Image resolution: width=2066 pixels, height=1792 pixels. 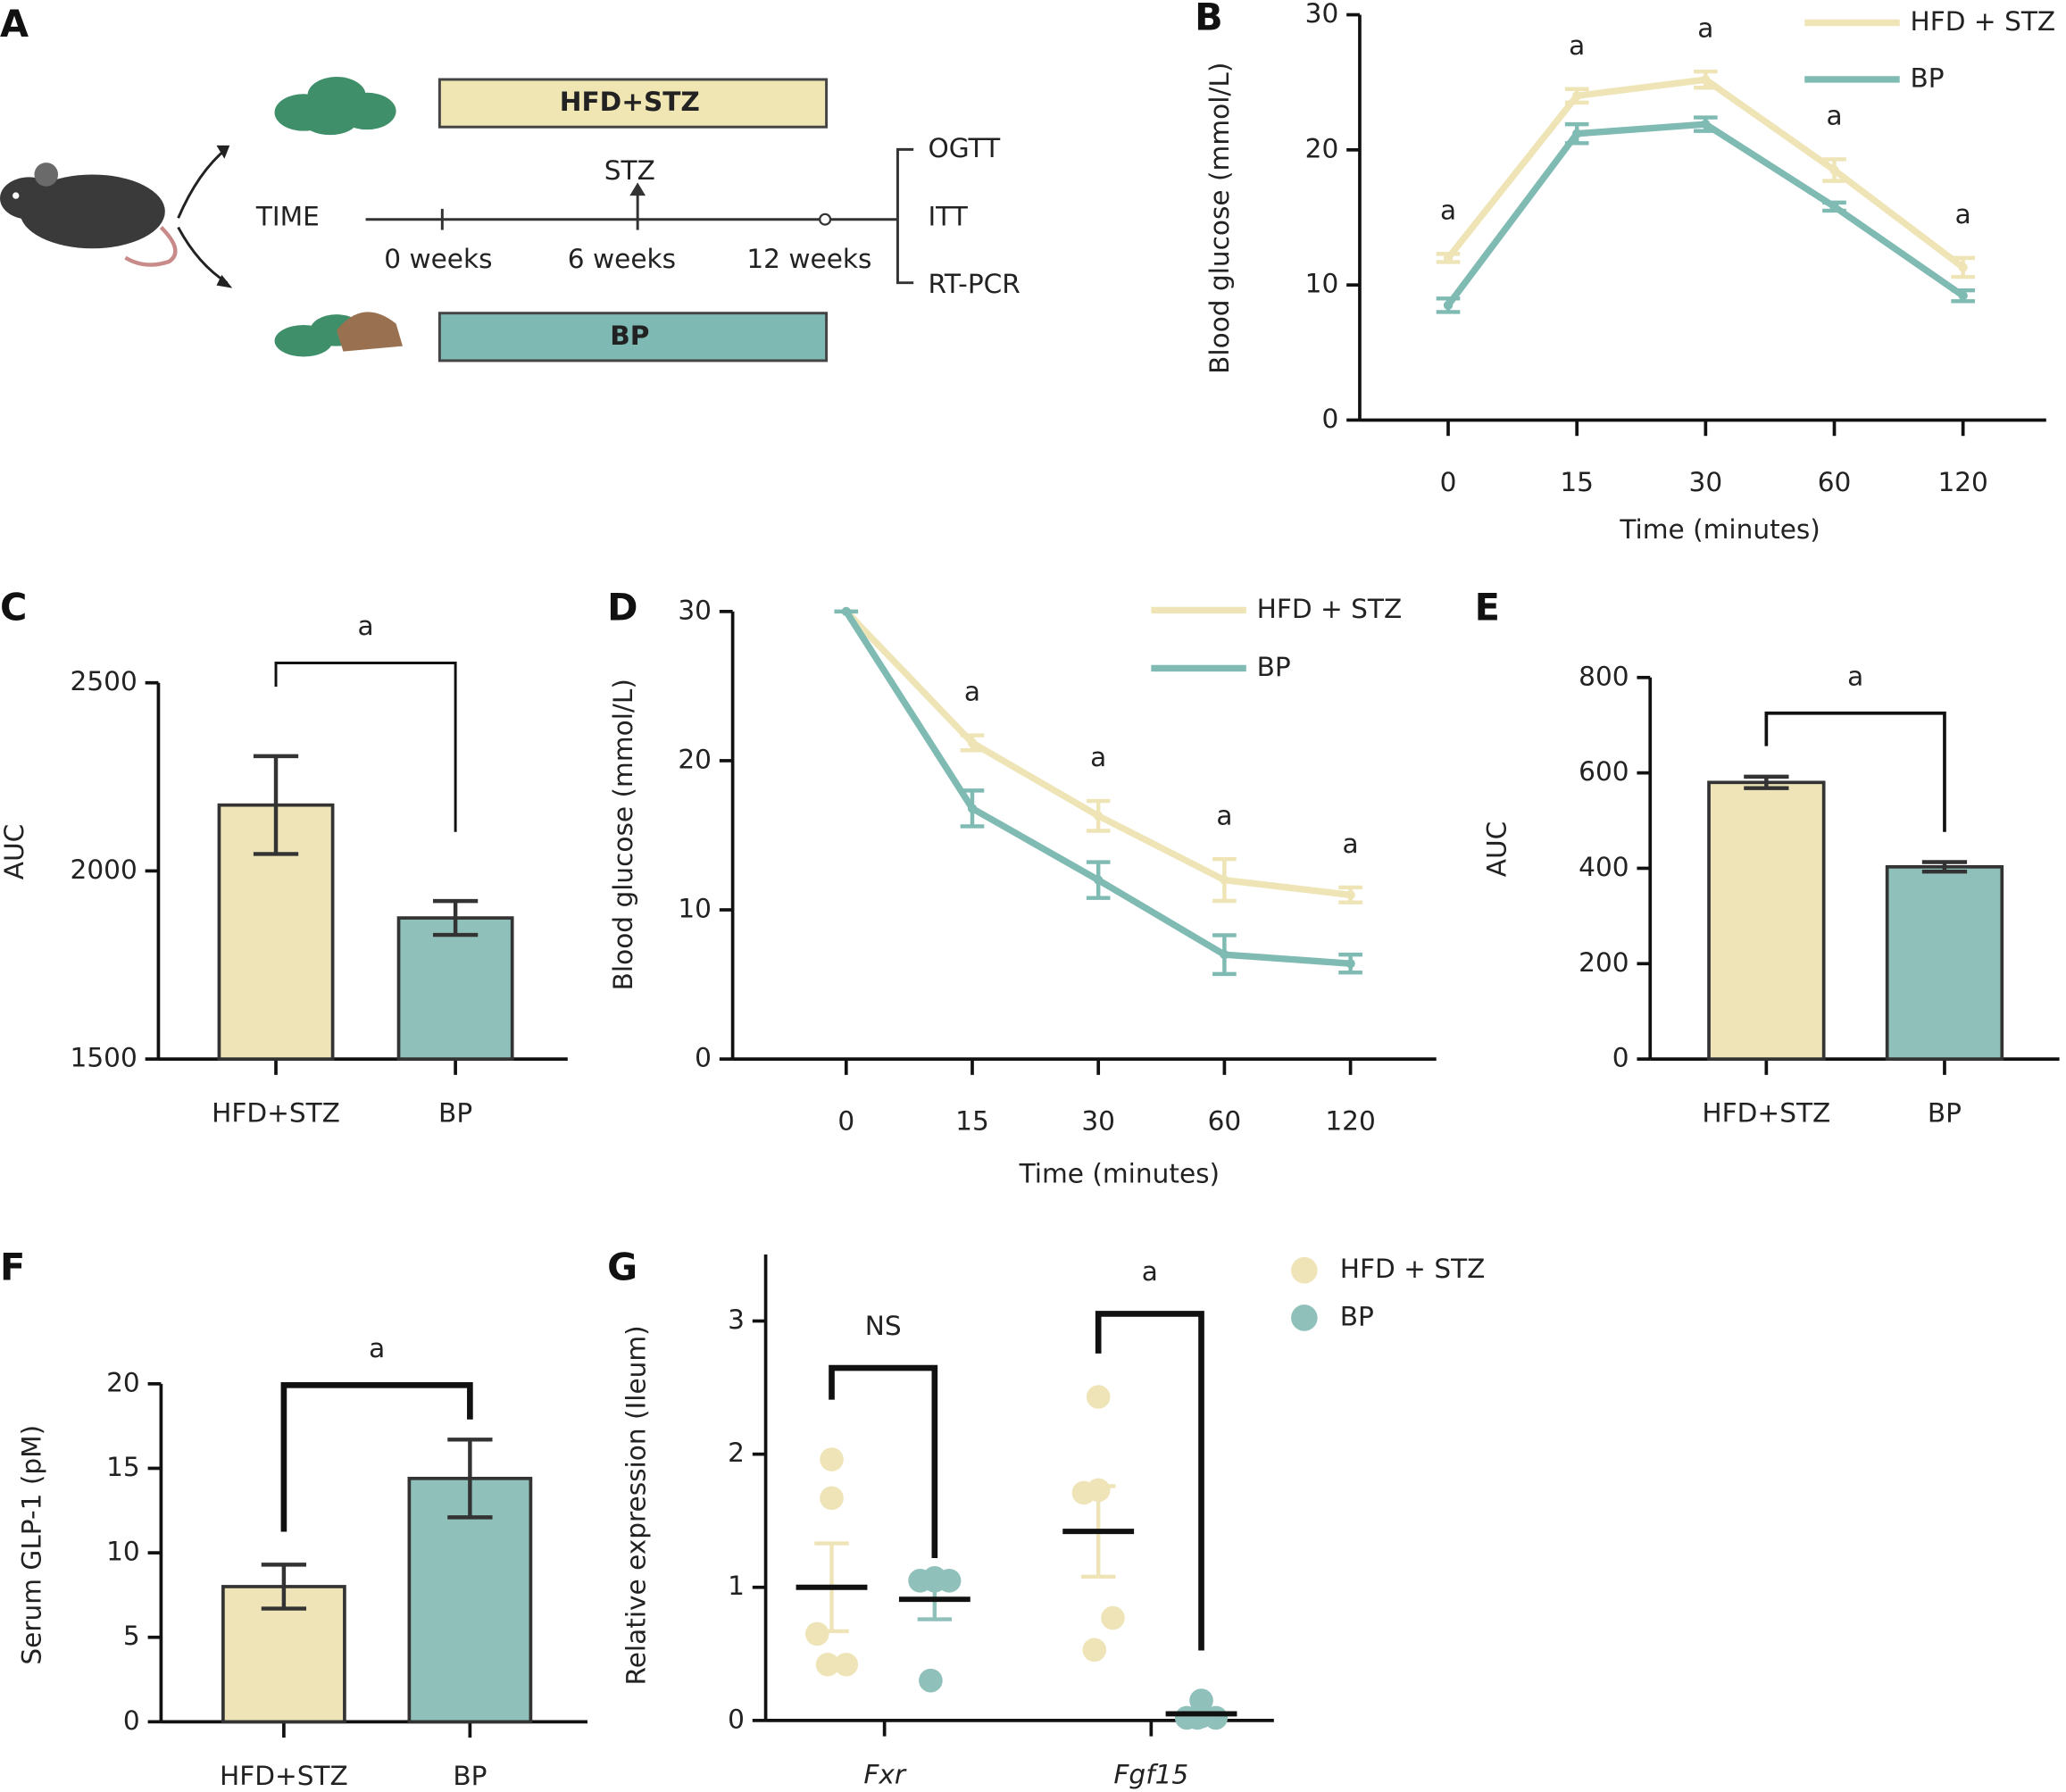 What do you see at coordinates (1304, 1270) in the screenshot?
I see `legend-swatch` at bounding box center [1304, 1270].